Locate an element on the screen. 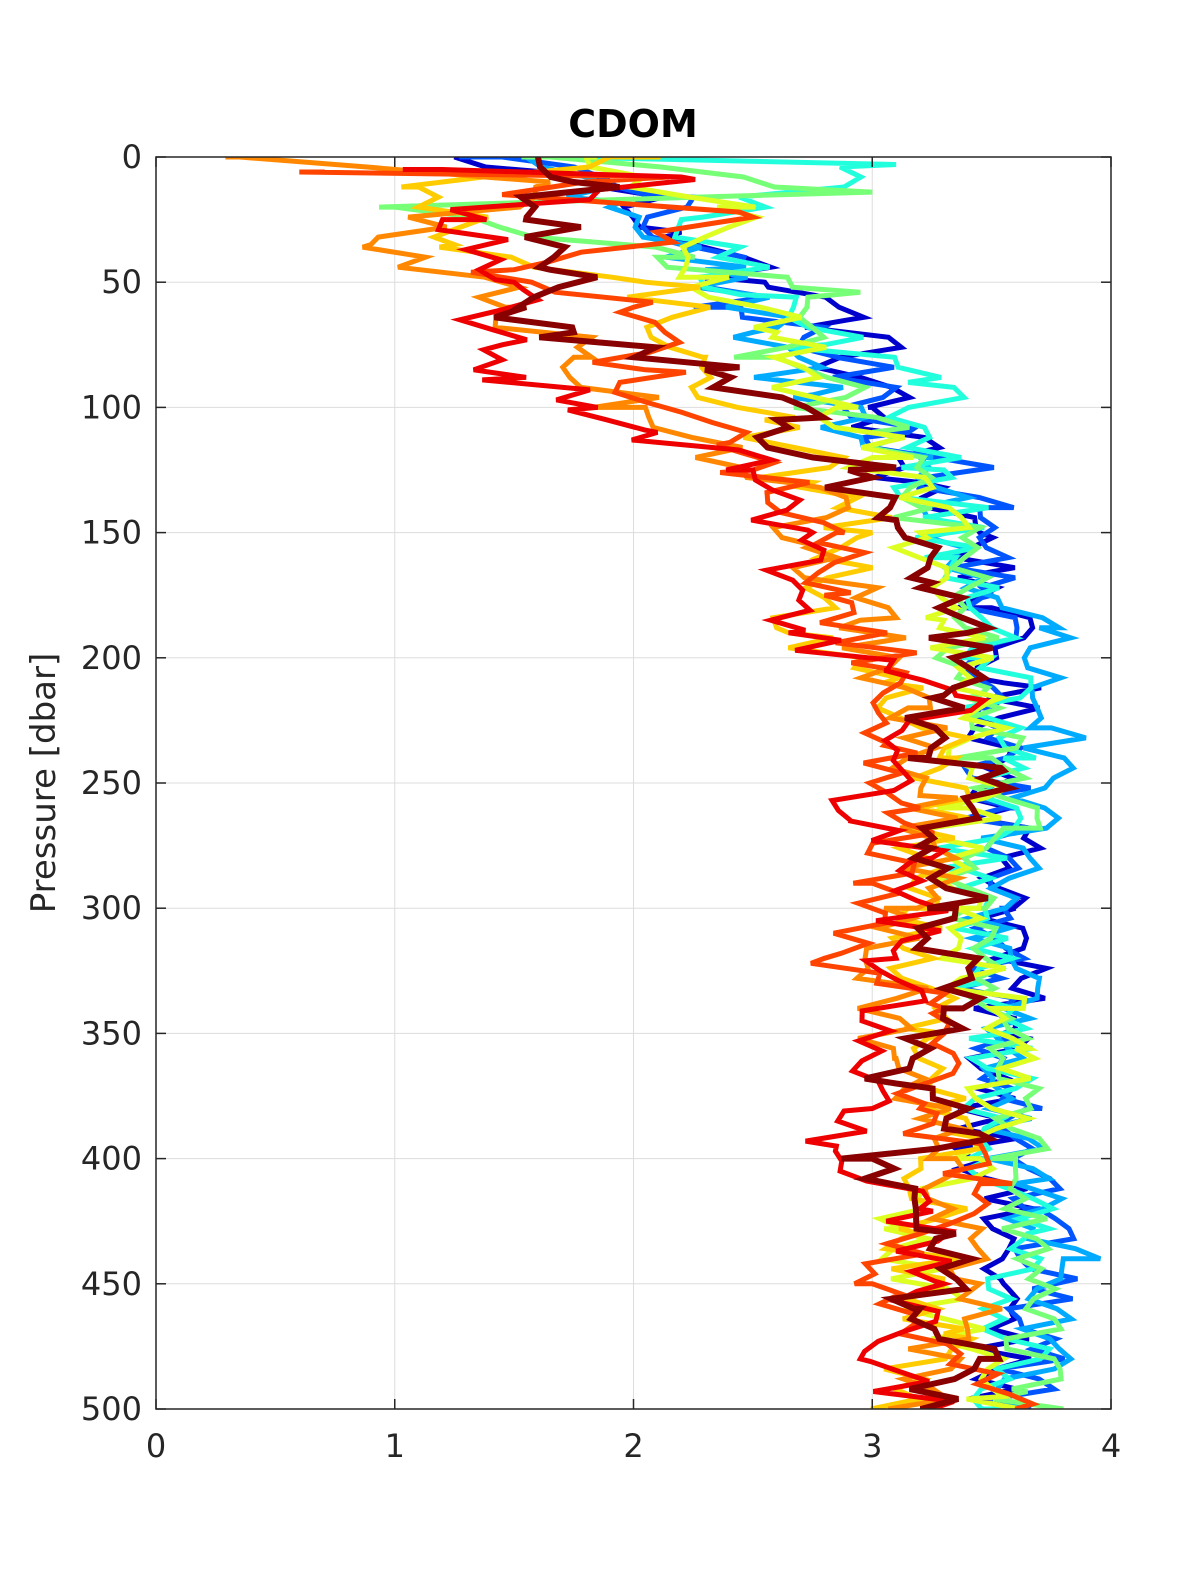 This screenshot has height=1575, width=1200. y-tick-label: 200 is located at coordinates (111, 658).